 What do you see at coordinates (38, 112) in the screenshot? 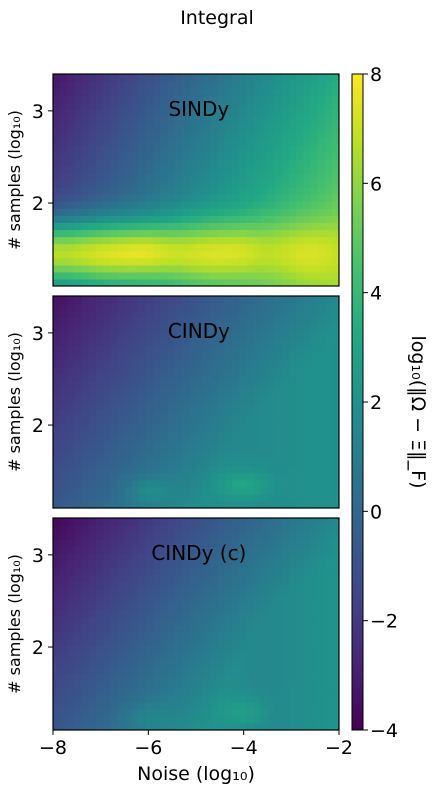
I see `y-tick-label: 3` at bounding box center [38, 112].